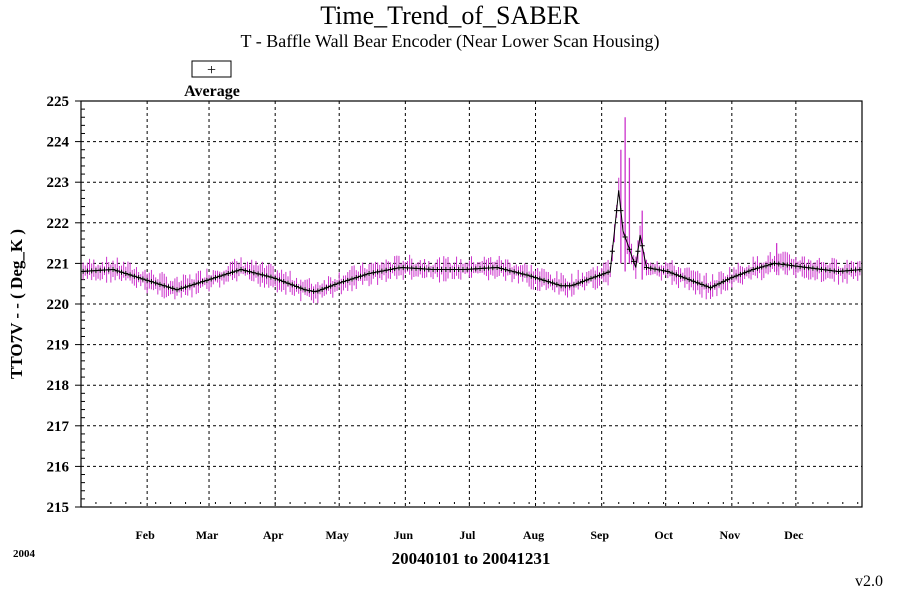  What do you see at coordinates (273, 535) in the screenshot?
I see `x-tick-label: Apr` at bounding box center [273, 535].